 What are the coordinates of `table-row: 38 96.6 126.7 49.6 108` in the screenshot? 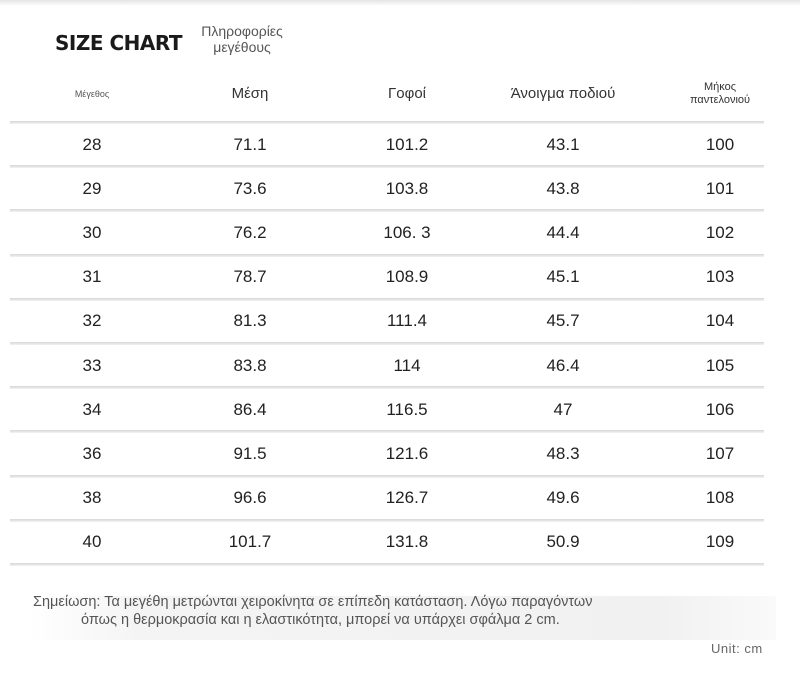 It's located at (387, 498).